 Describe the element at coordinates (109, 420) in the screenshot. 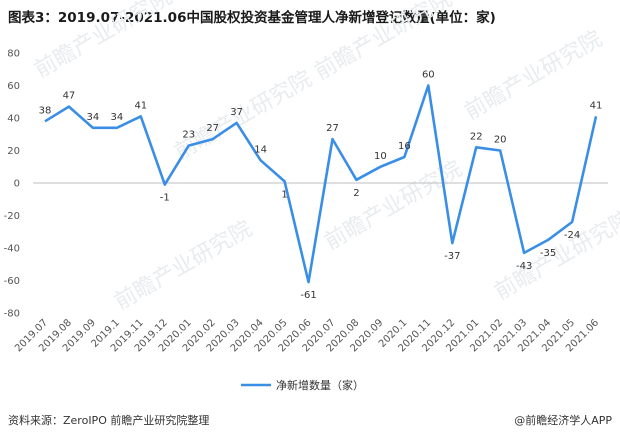

I see `source-note: 资料来源：ZeroIPO 前瞻产业研究院整理` at that location.